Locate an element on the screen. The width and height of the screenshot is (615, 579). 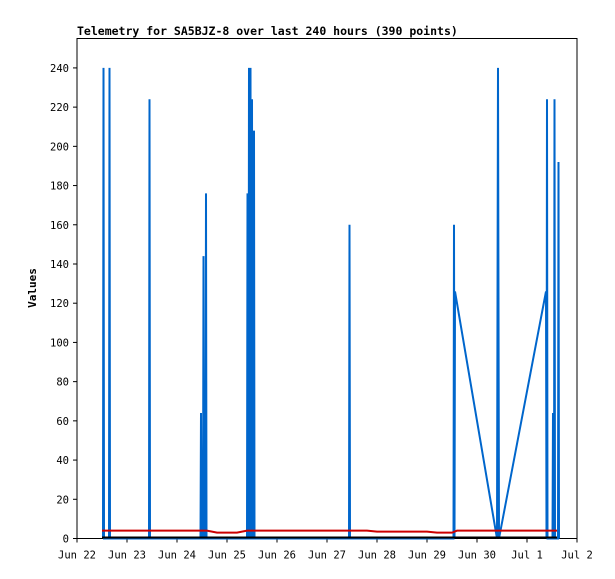
x-tick-label: Jun 27 is located at coordinates (327, 556).